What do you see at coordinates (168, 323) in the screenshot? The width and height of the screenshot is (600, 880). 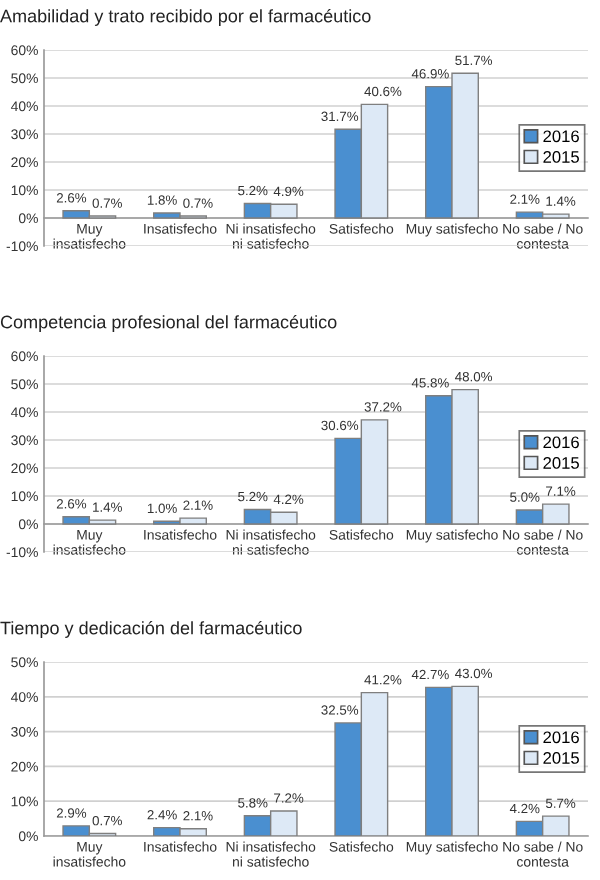 I see `chart-title: Competencia profesional del farmacéutico` at bounding box center [168, 323].